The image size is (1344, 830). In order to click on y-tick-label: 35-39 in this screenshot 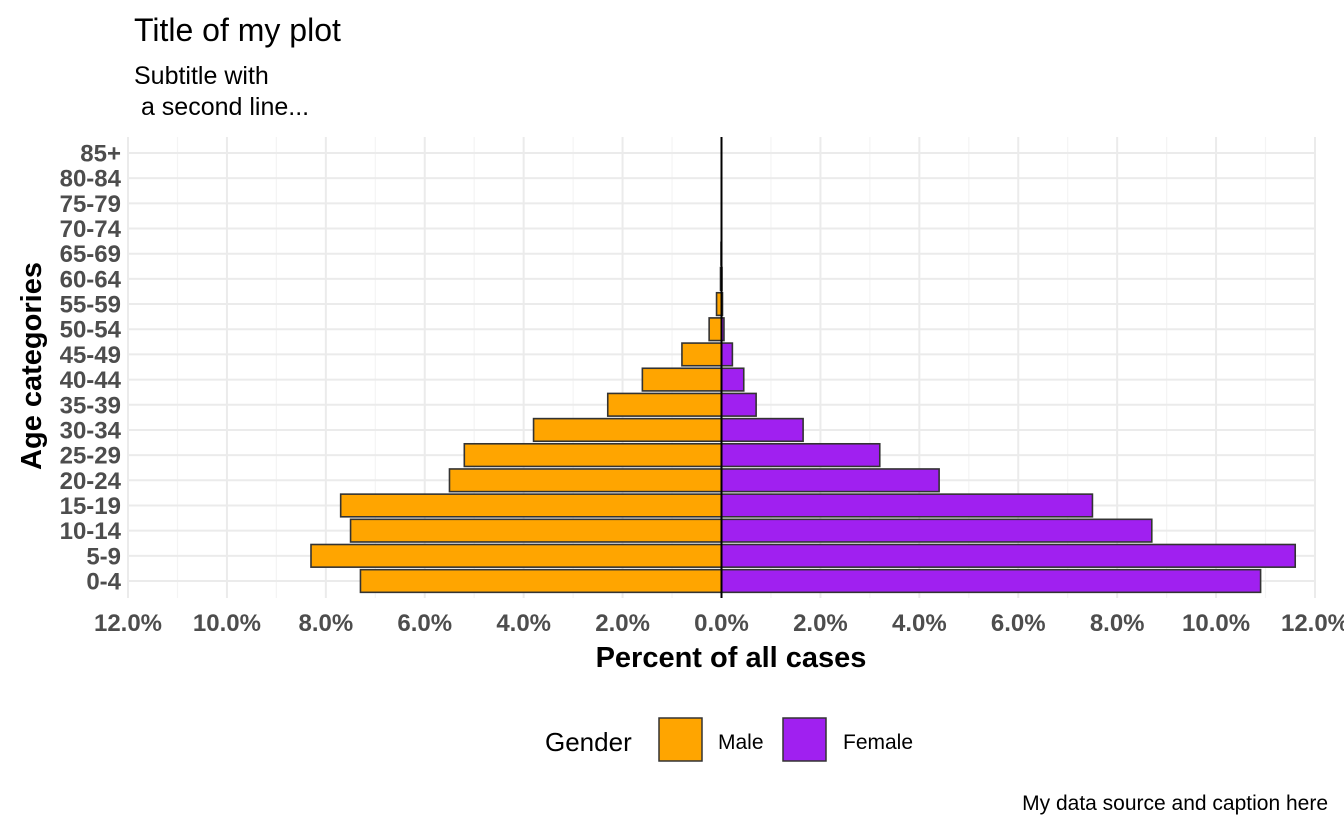, I will do `click(90, 405)`.